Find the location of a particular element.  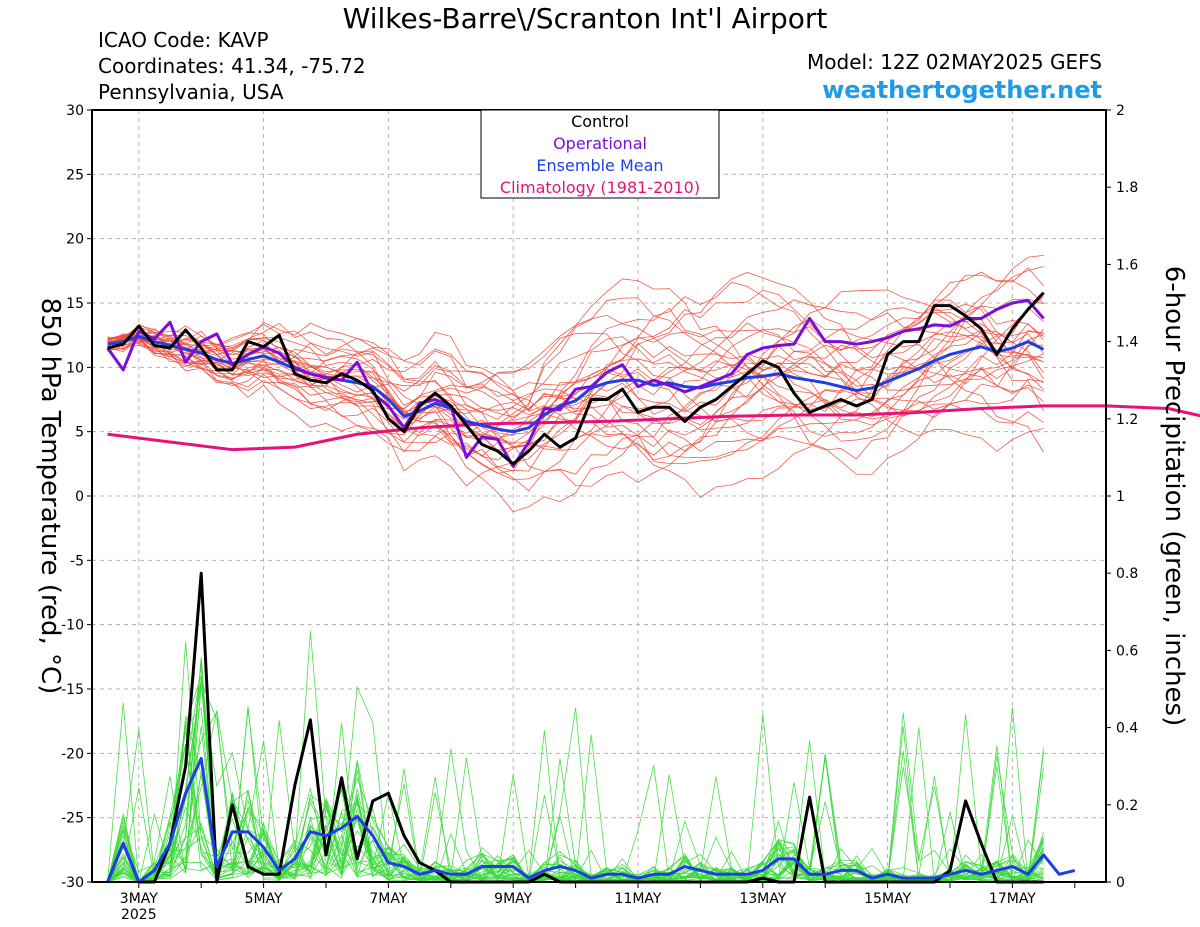

tick-label-left: -20 is located at coordinates (72, 754).